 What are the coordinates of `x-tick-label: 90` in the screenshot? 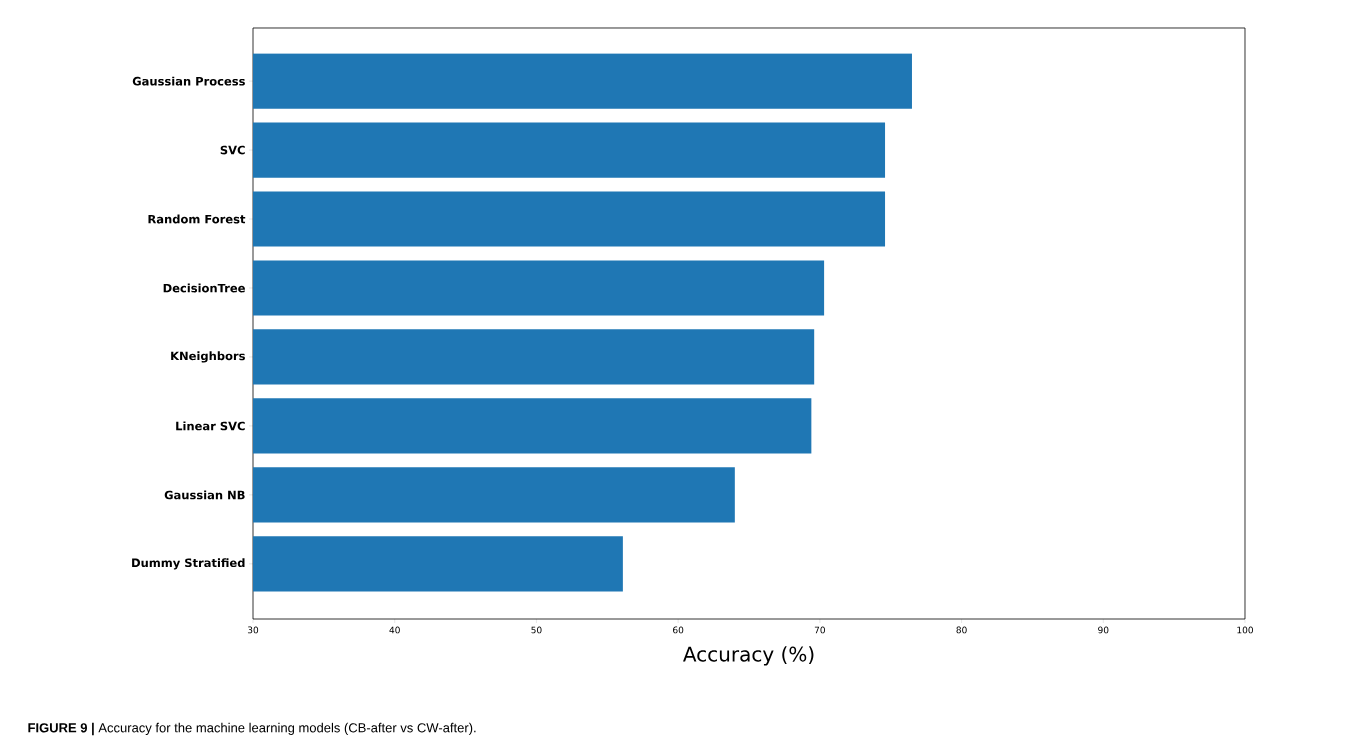 It's located at (1103, 630).